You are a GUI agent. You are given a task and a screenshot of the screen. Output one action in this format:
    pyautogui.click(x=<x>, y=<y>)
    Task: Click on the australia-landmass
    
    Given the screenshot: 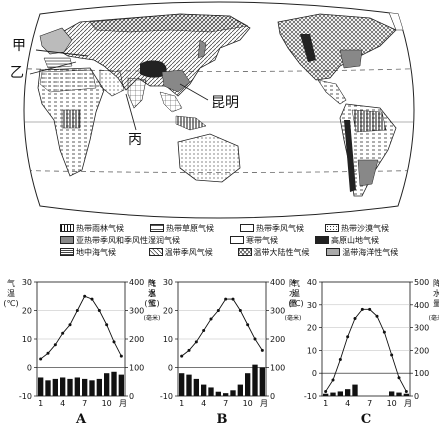 What is the action you would take?
    pyautogui.click(x=209, y=158)
    